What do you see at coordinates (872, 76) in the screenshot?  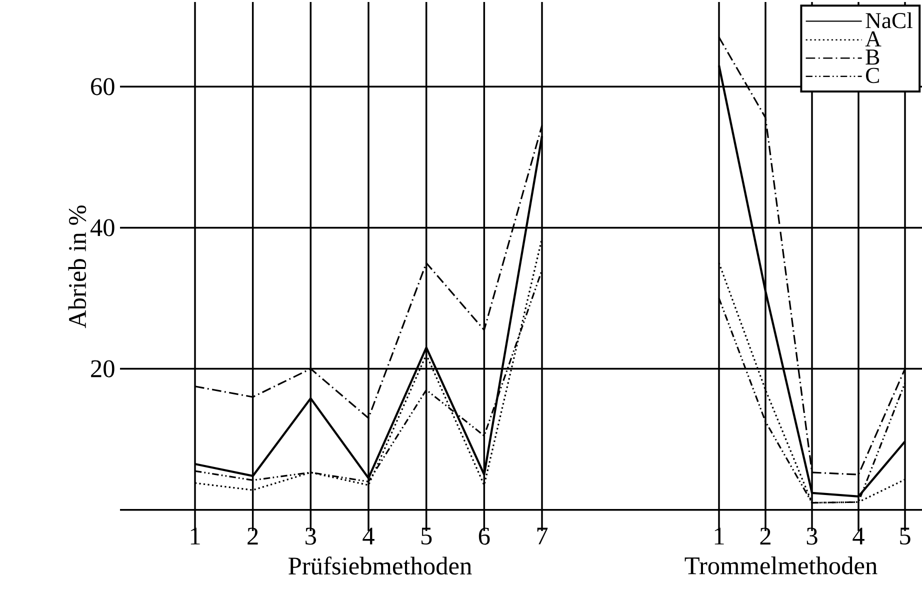 I see `legend-label: C` at bounding box center [872, 76].